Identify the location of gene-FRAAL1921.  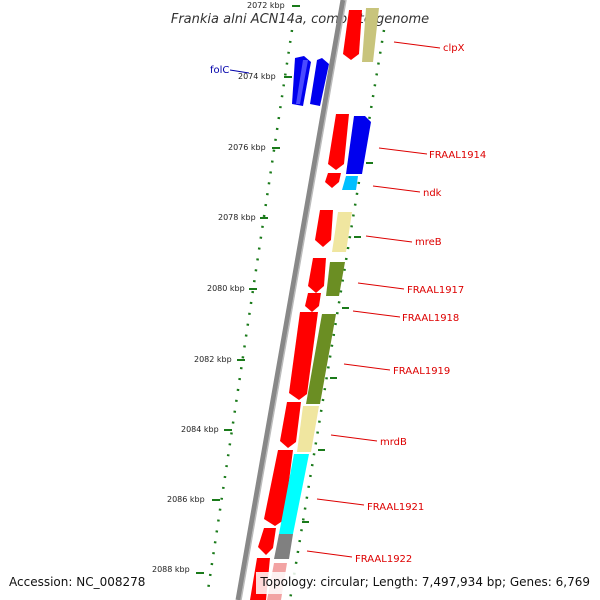
(294, 494).